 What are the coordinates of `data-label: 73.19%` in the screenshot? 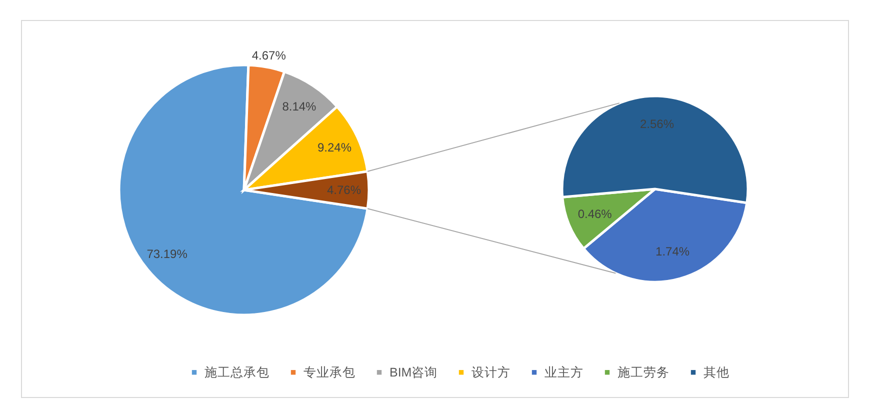 It's located at (167, 253).